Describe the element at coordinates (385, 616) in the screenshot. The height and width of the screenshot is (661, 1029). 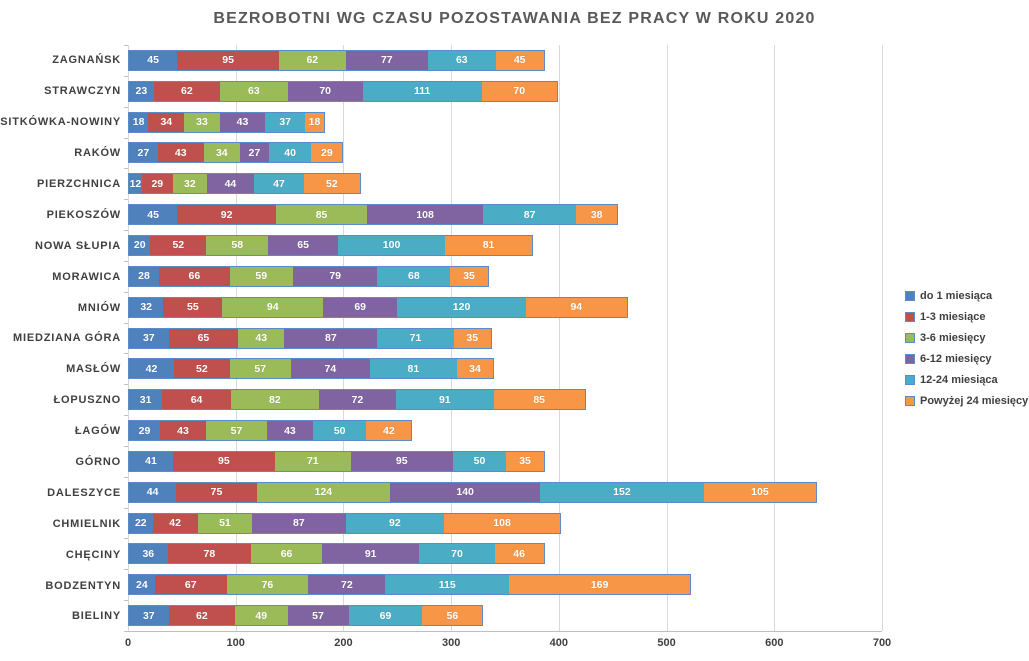
I see `bar-segment: 69` at that location.